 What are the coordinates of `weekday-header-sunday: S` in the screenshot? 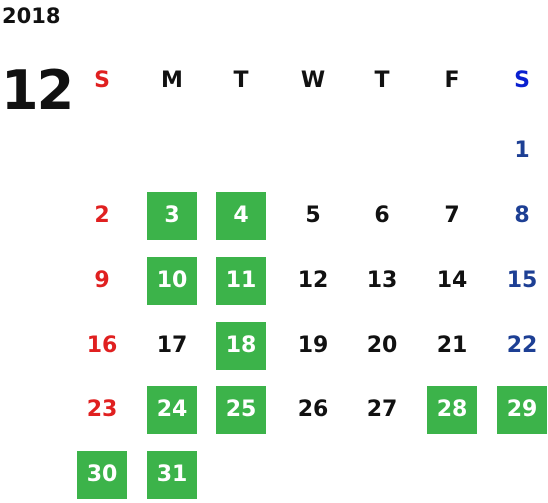 It's located at (102, 80).